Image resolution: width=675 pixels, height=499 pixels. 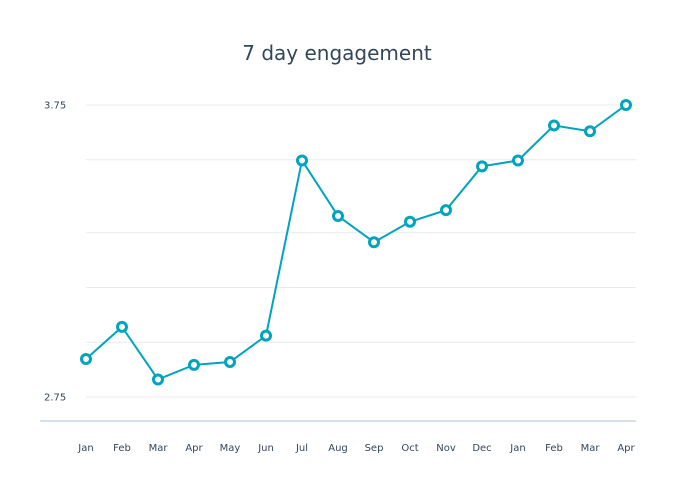 What do you see at coordinates (301, 448) in the screenshot?
I see `x-tick-label: Jul` at bounding box center [301, 448].